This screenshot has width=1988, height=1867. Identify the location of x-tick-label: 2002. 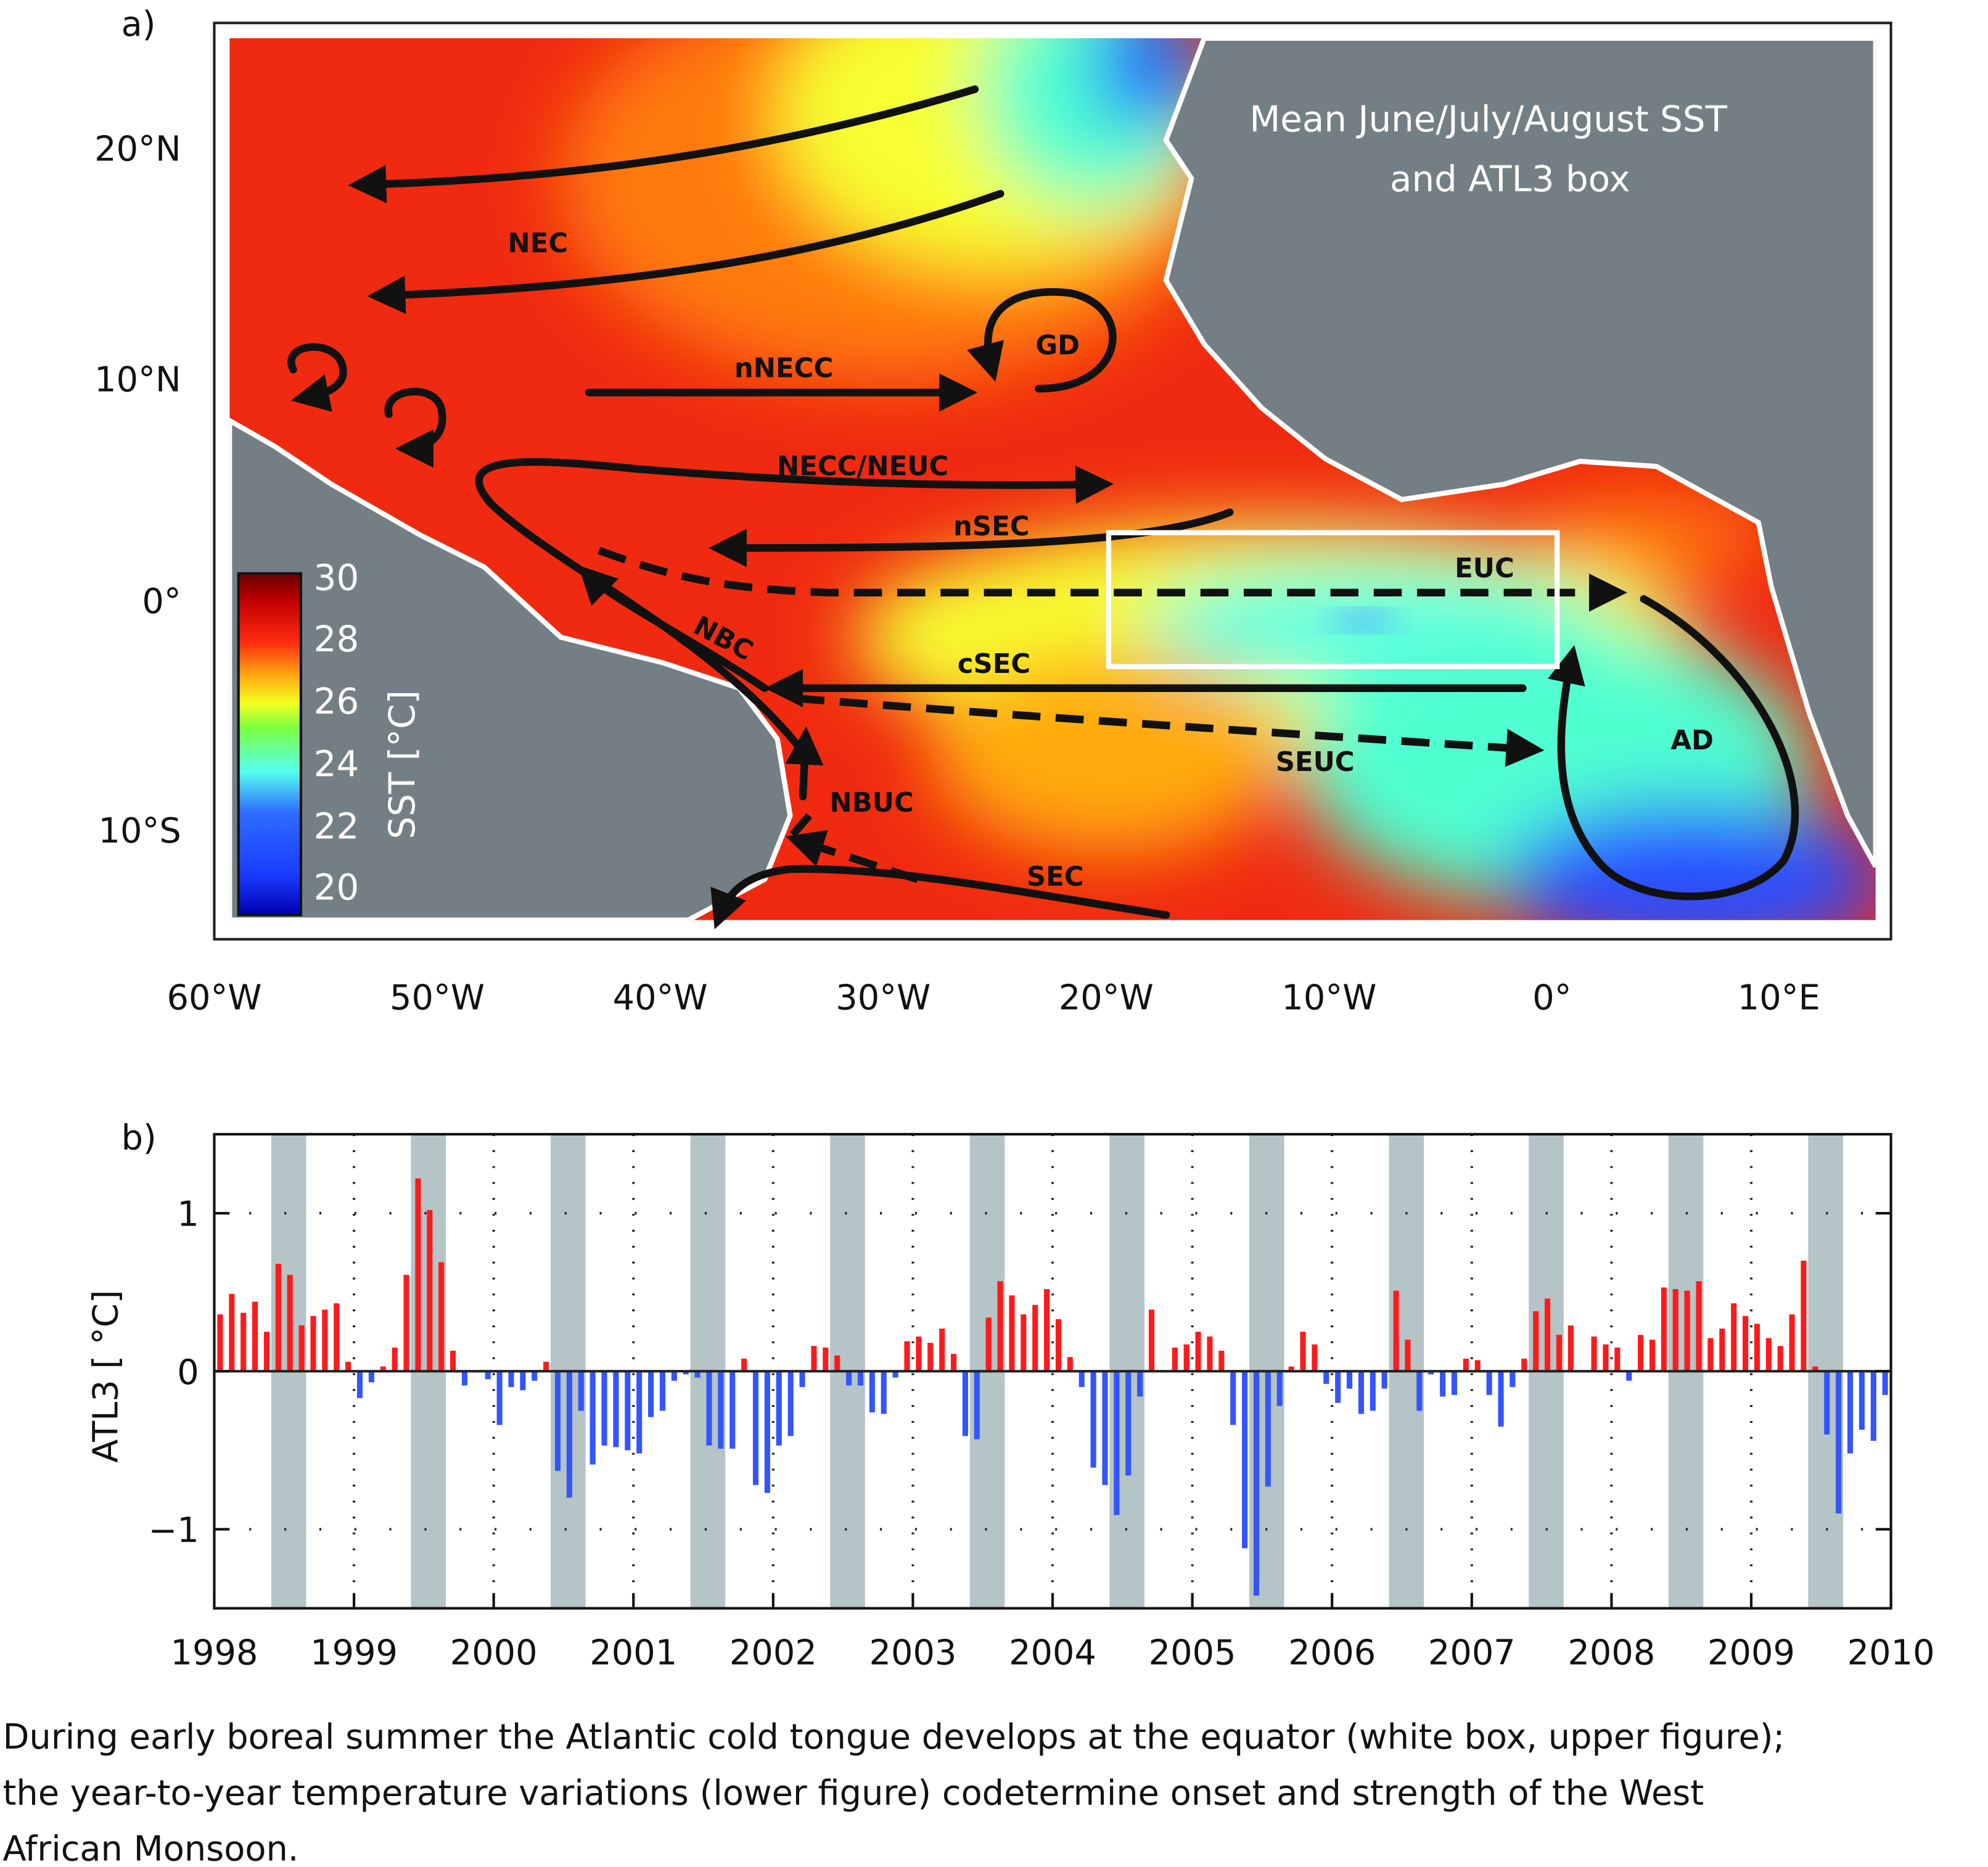
(773, 1653).